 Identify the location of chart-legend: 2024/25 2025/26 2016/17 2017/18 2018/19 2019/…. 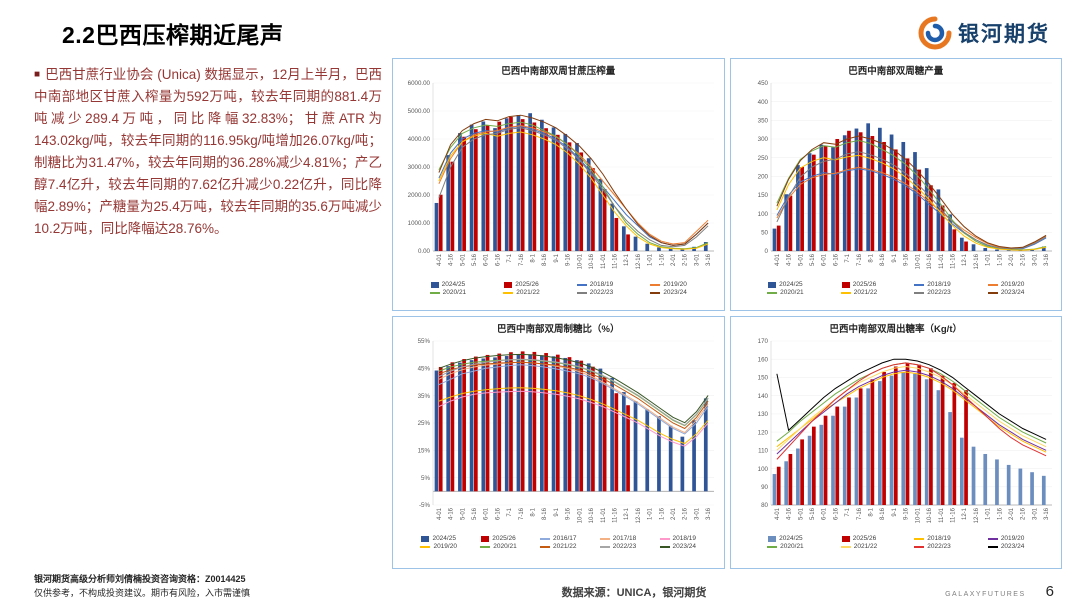
(558, 543).